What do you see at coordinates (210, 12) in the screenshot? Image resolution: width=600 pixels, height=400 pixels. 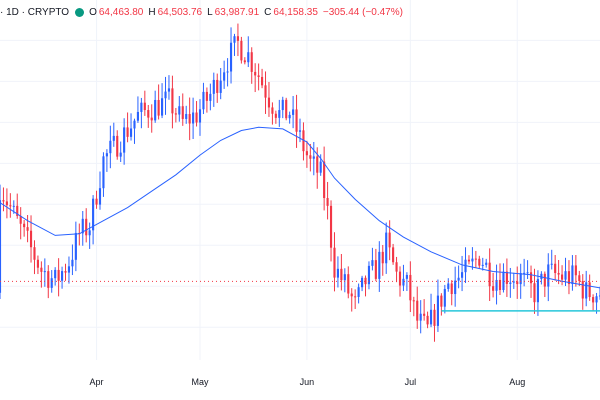 I see `low-label: L` at bounding box center [210, 12].